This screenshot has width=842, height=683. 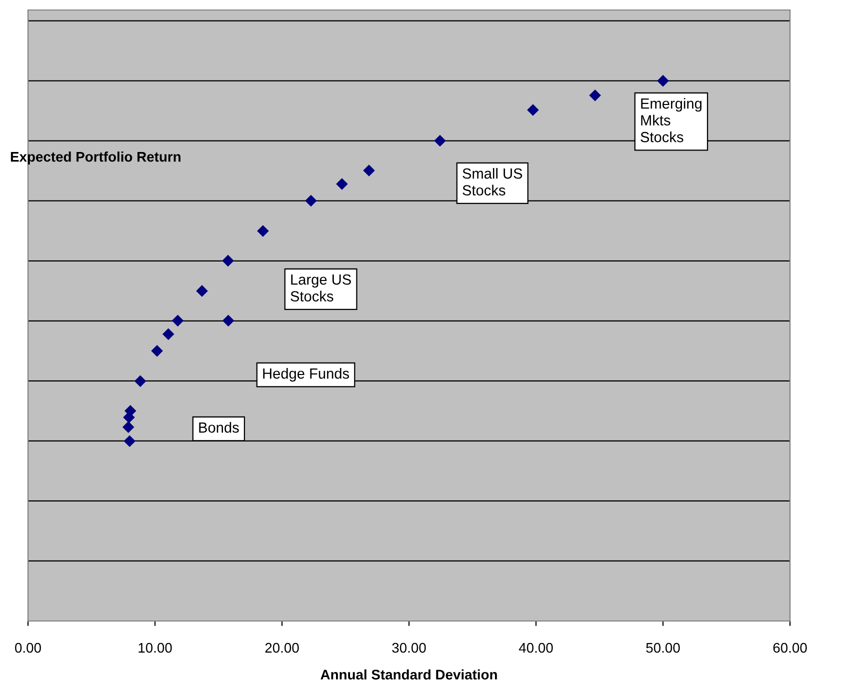 I want to click on annotation: Small US Stocks, so click(x=492, y=182).